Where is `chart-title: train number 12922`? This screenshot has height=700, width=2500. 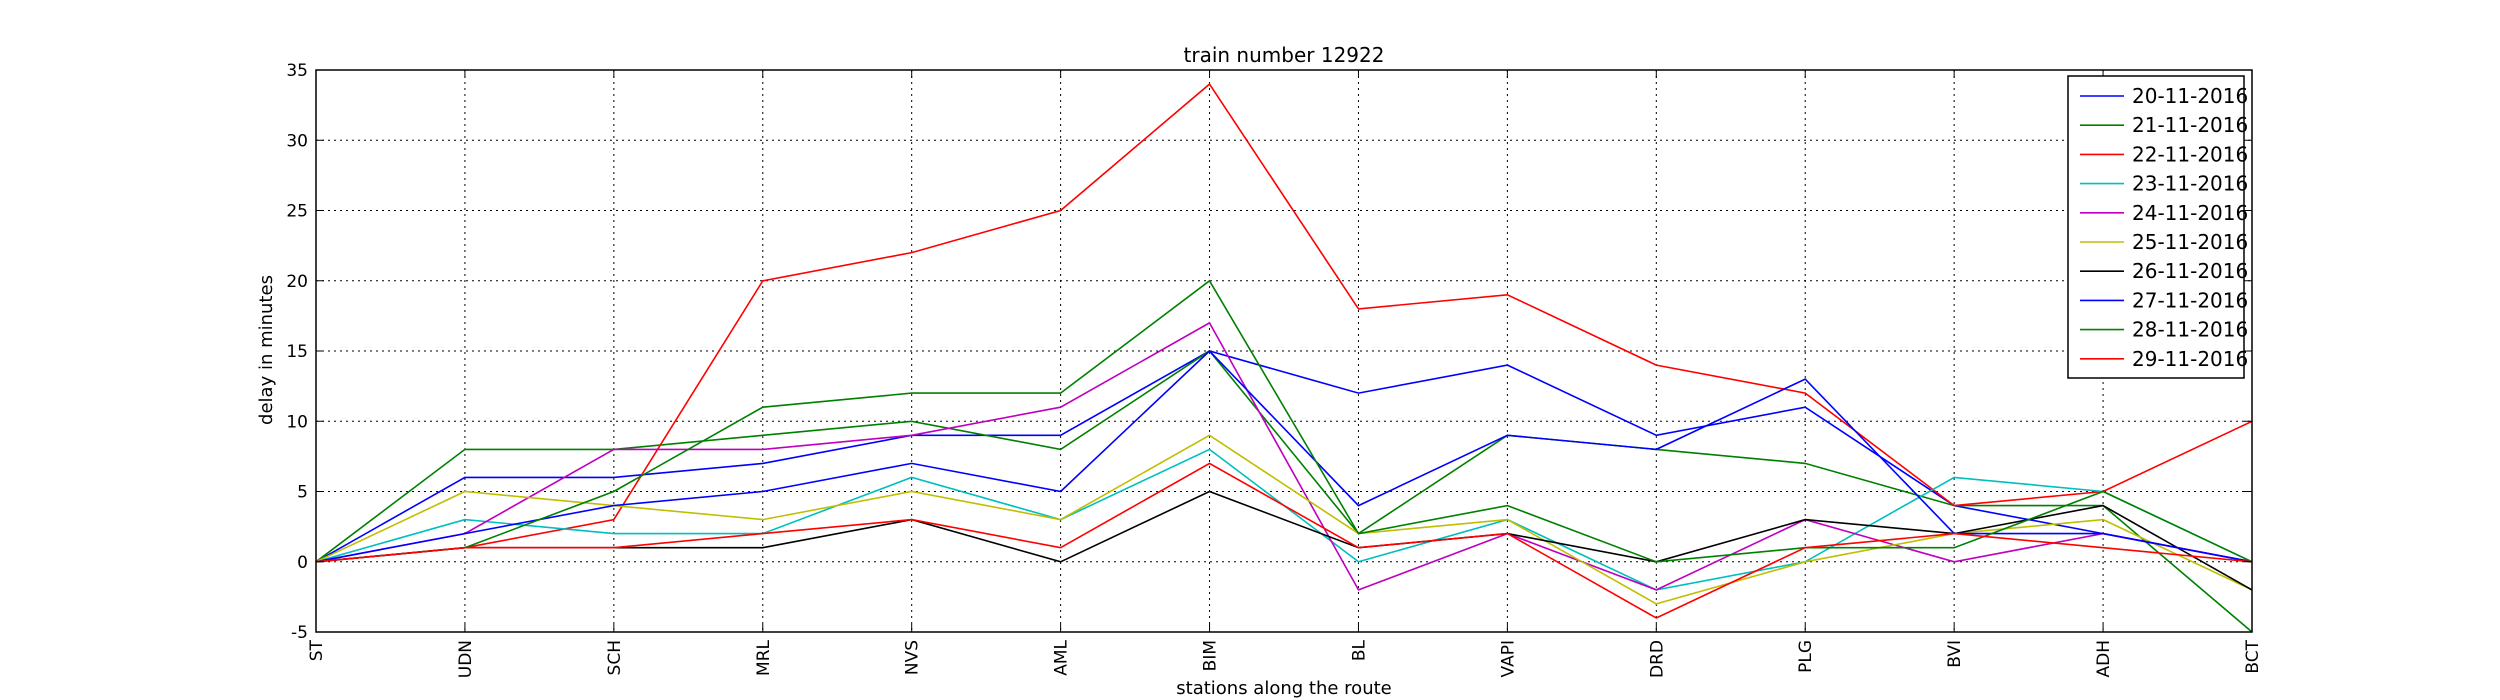 chart-title: train number 12922 is located at coordinates (1284, 55).